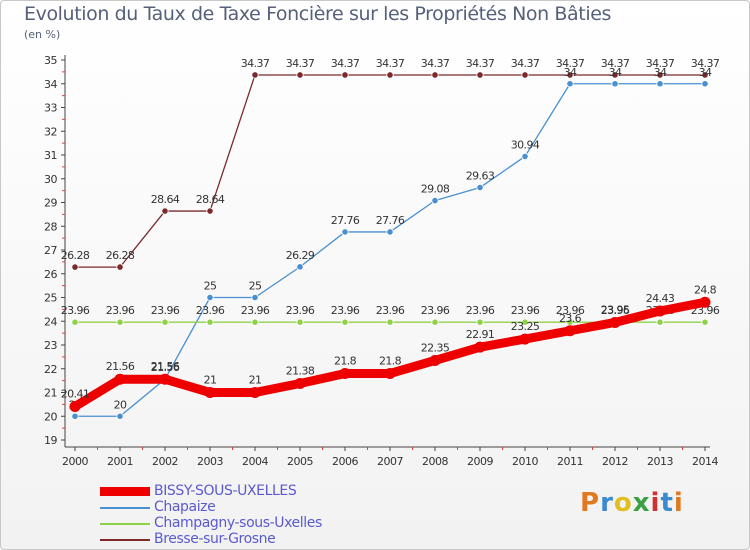 The height and width of the screenshot is (550, 750). I want to click on y-tick-label: 31, so click(50, 155).